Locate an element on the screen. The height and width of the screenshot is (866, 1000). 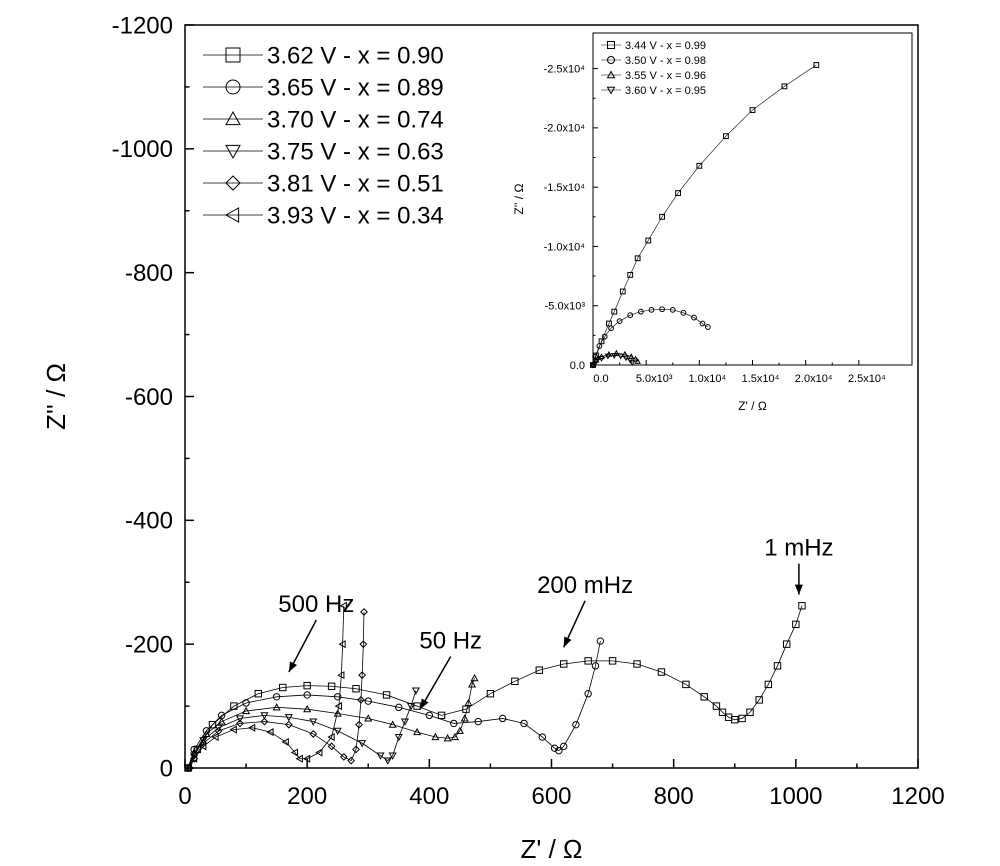
inset-legend-label: 3.60 V - x = 0.95 is located at coordinates (665, 91).